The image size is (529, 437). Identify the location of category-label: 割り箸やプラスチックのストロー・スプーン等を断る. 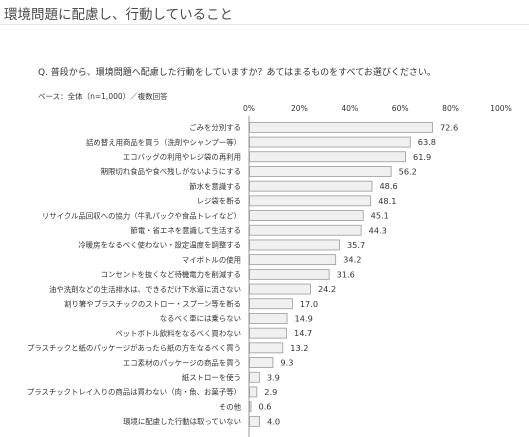
(152, 303).